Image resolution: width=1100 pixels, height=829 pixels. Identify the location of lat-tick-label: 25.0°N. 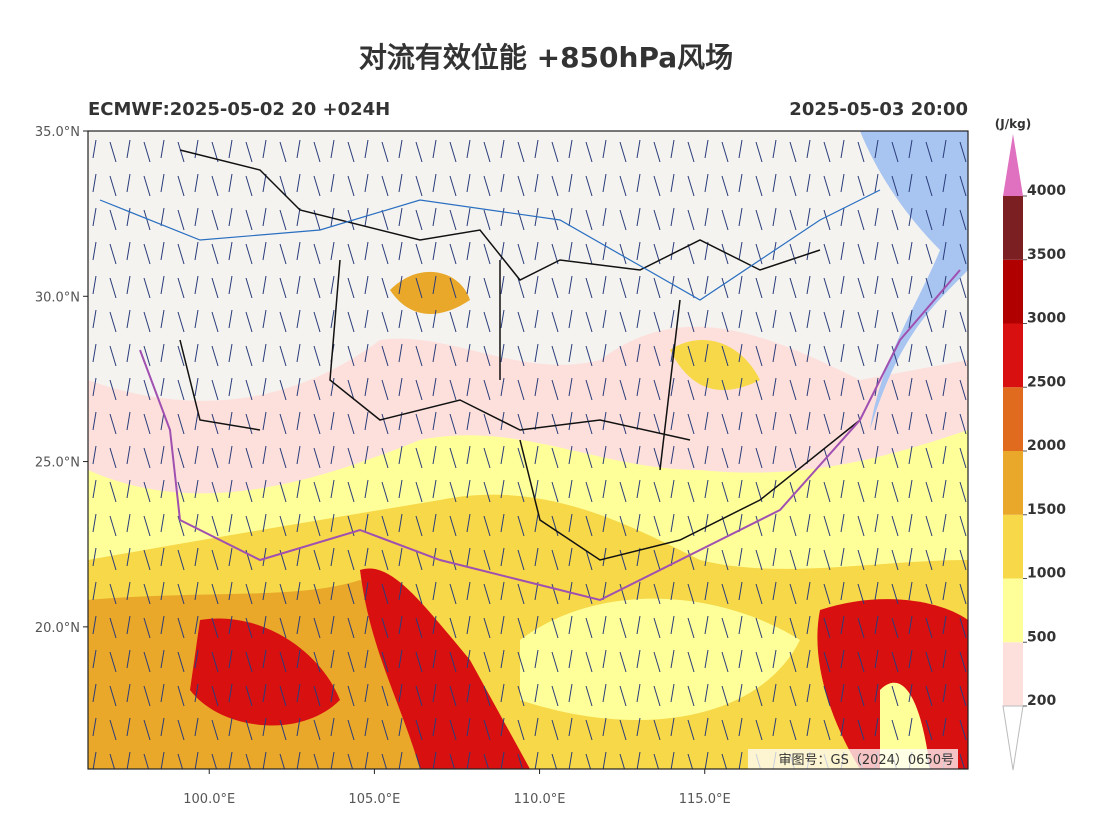
(57, 463).